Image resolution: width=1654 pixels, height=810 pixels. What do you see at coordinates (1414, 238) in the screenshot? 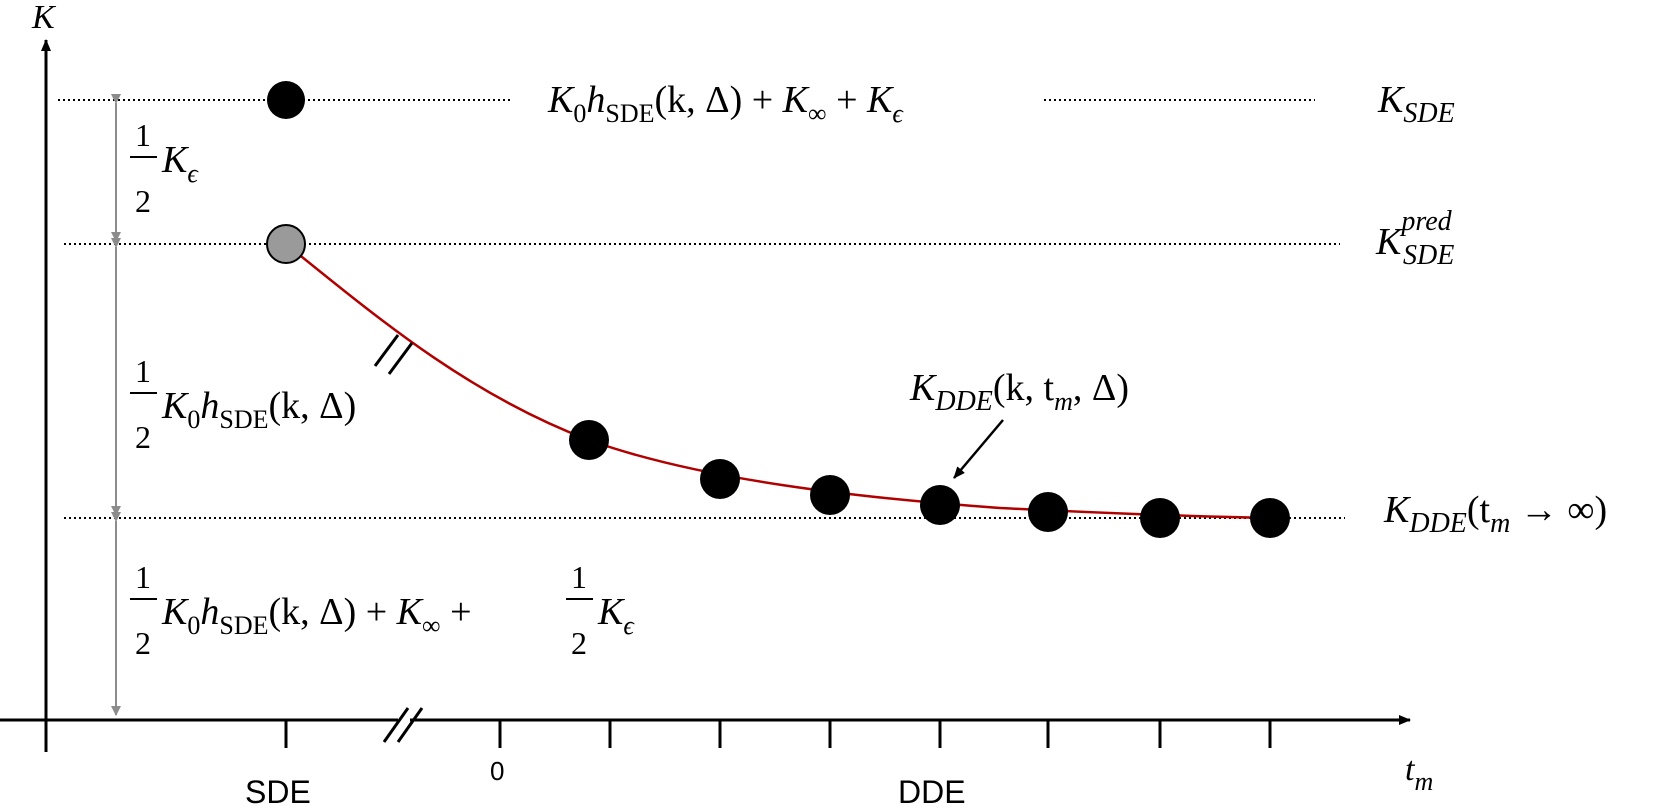
I see `k-sde-pred-label: Kpred SDE` at bounding box center [1414, 238].